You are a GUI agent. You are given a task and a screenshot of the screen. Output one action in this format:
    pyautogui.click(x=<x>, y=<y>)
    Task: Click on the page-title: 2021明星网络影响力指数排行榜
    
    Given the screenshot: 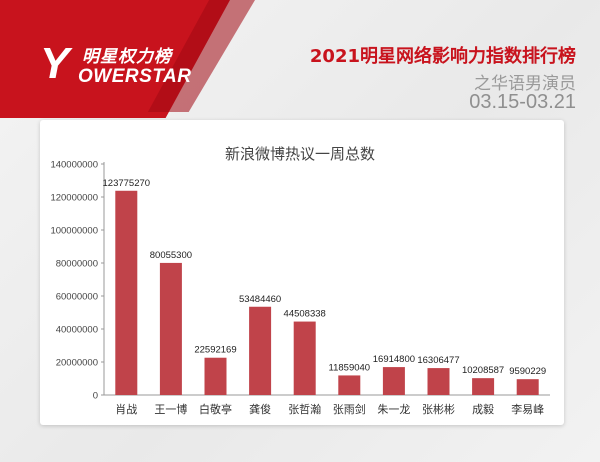 What is the action you would take?
    pyautogui.click(x=442, y=56)
    